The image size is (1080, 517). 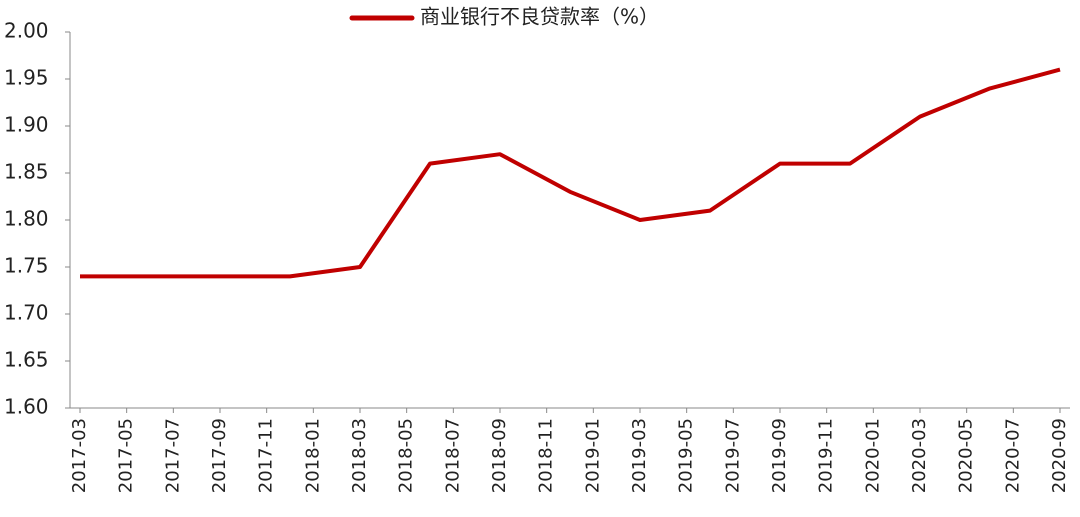 What do you see at coordinates (826, 455) in the screenshot?
I see `x-tick-label: 2019-11` at bounding box center [826, 455].